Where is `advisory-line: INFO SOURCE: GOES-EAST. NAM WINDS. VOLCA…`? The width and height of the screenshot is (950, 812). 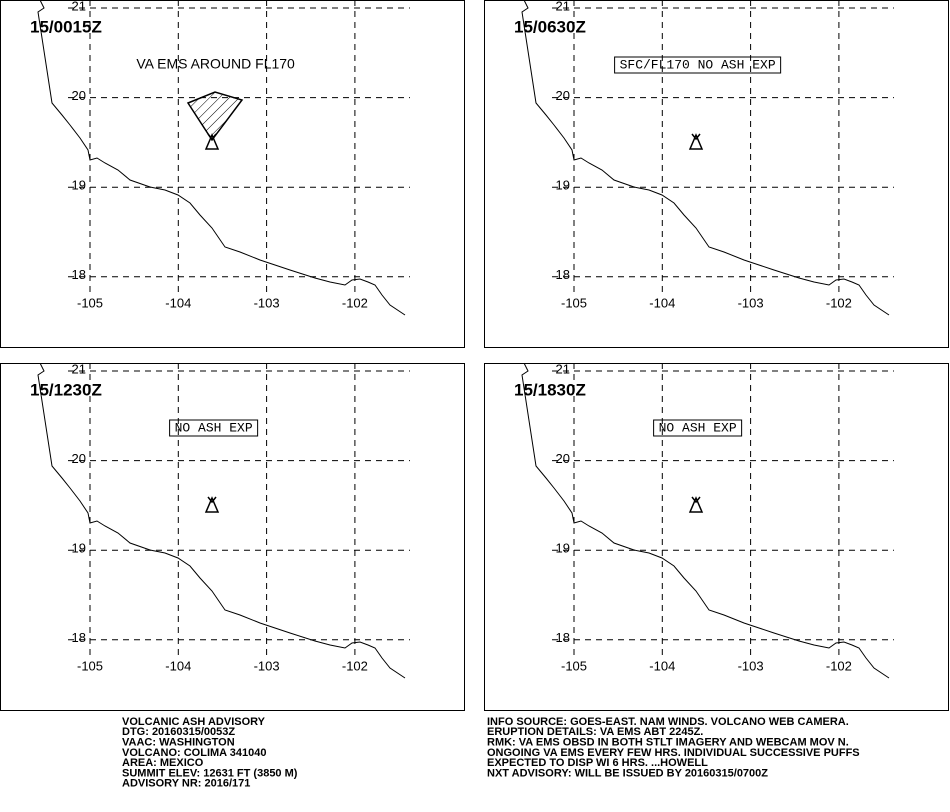
advisory-line: INFO SOURCE: GOES-EAST. NAM WINDS. VOLCA… is located at coordinates (668, 722).